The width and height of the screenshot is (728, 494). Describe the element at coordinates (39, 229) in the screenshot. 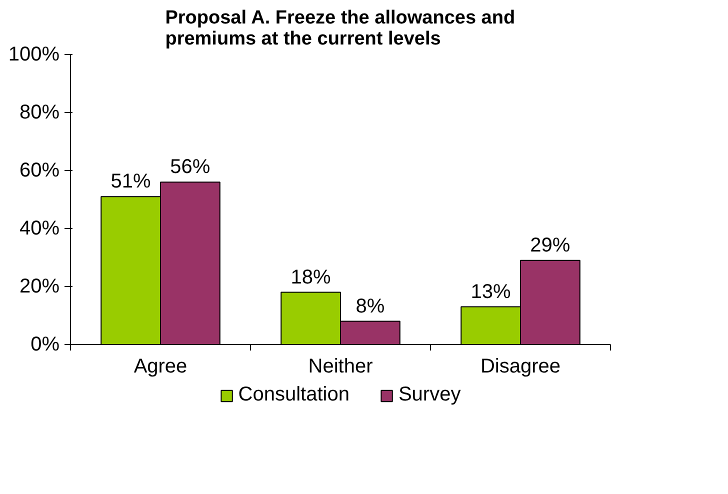

I see `y-tick-label: 40%` at that location.